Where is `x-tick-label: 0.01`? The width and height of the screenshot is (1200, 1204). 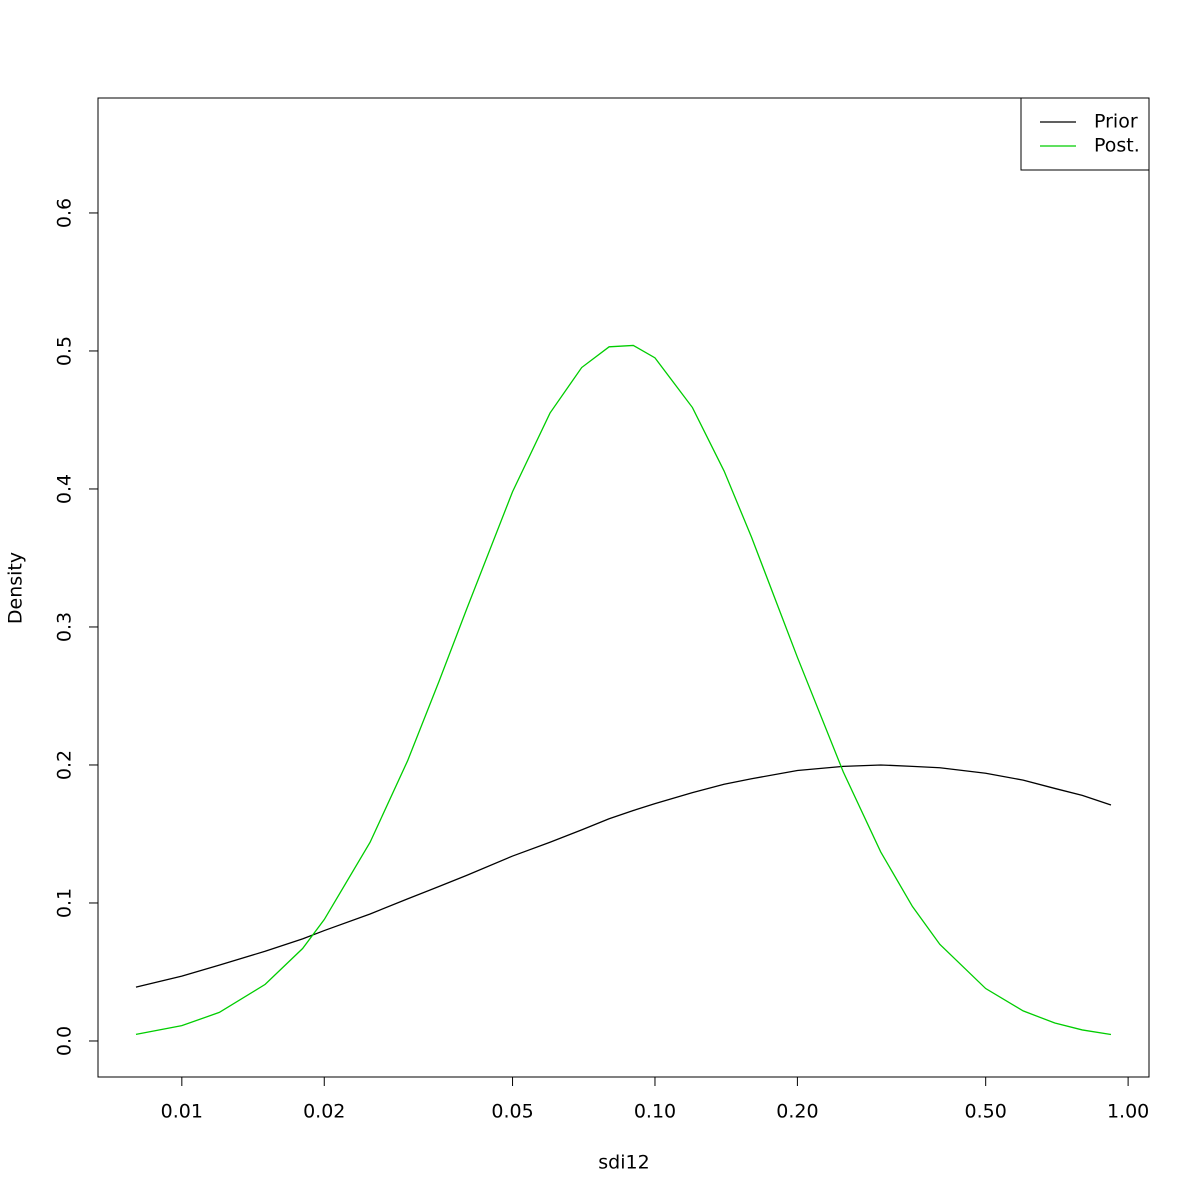 x-tick-label: 0.01 is located at coordinates (182, 1112).